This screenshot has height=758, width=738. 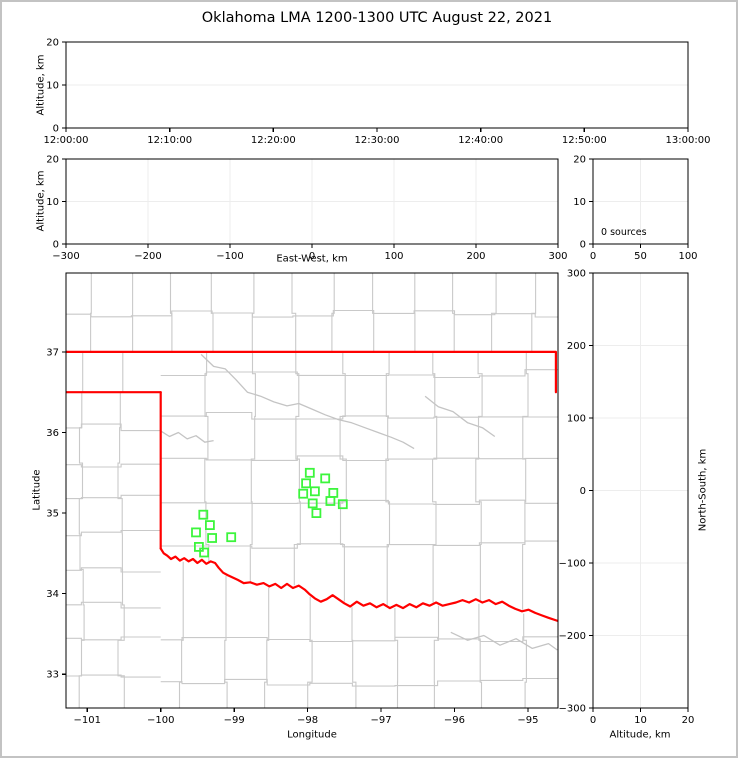 What do you see at coordinates (306, 209) in the screenshot?
I see `ew-height-panel: −300 −200 −100 0 100 200 300 0 10 20` at bounding box center [306, 209].